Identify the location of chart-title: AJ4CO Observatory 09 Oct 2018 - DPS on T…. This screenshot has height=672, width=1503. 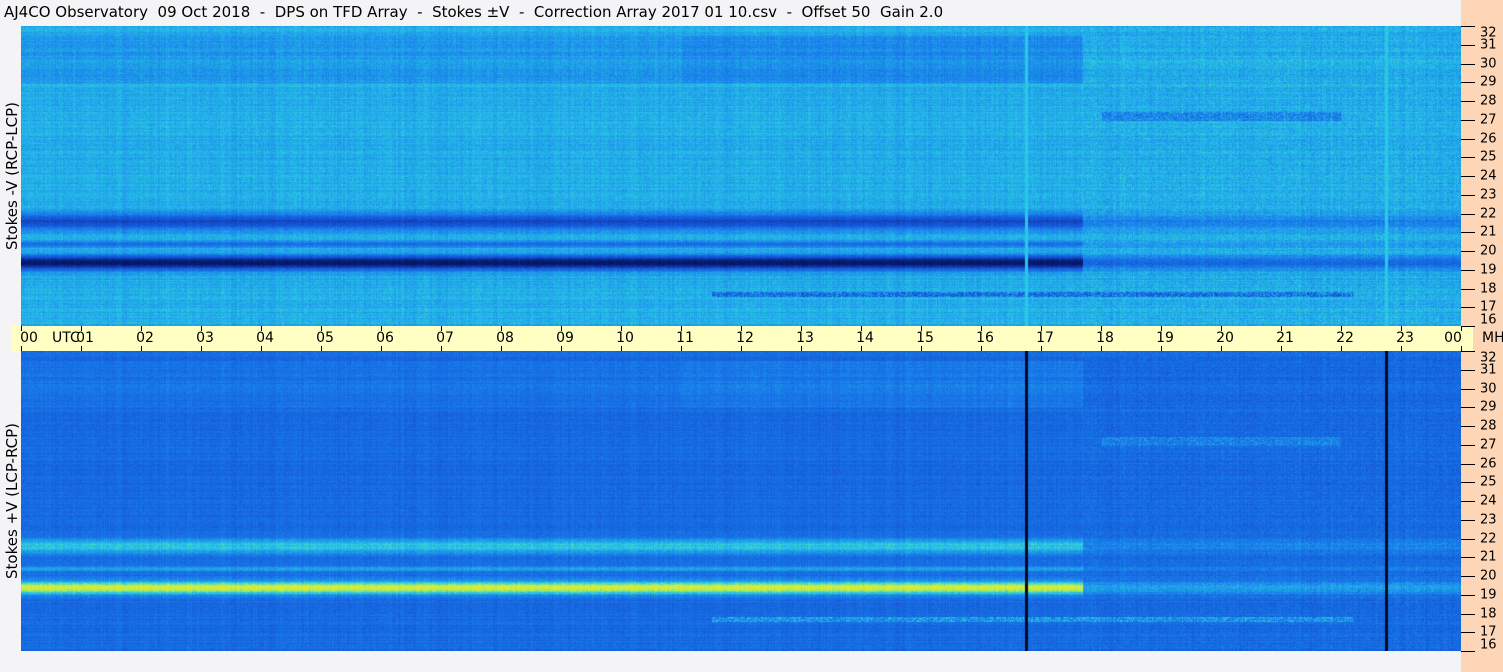
(474, 12).